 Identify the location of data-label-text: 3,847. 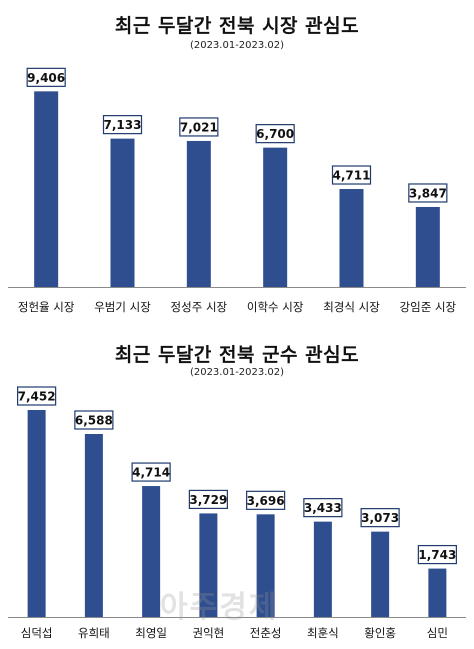
(428, 193).